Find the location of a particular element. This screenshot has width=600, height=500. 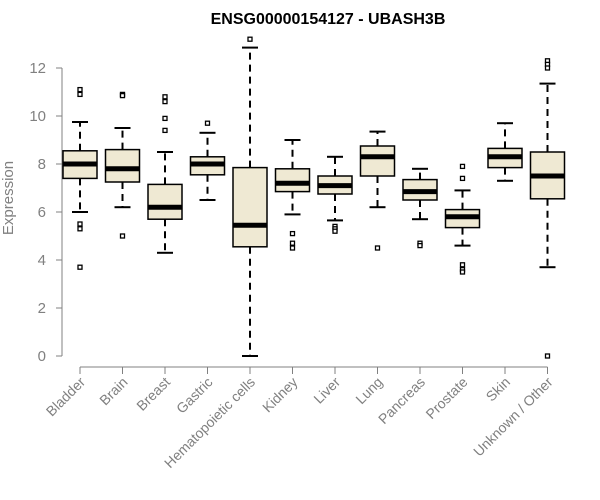

box-gastric is located at coordinates (207, 160).